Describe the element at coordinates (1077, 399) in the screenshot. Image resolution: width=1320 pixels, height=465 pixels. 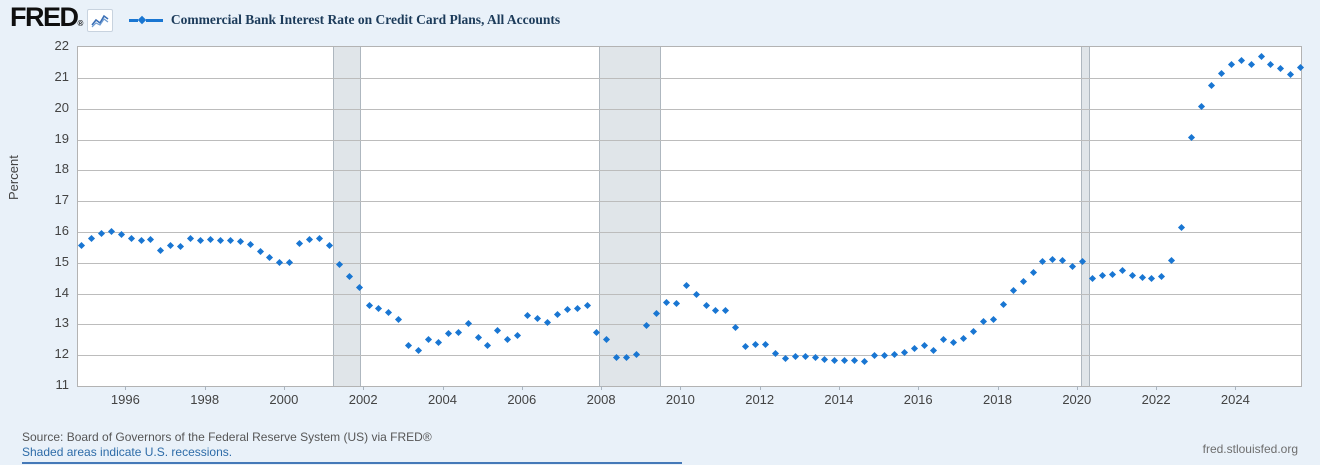
I see `x-axis-tick-label: 2020` at that location.